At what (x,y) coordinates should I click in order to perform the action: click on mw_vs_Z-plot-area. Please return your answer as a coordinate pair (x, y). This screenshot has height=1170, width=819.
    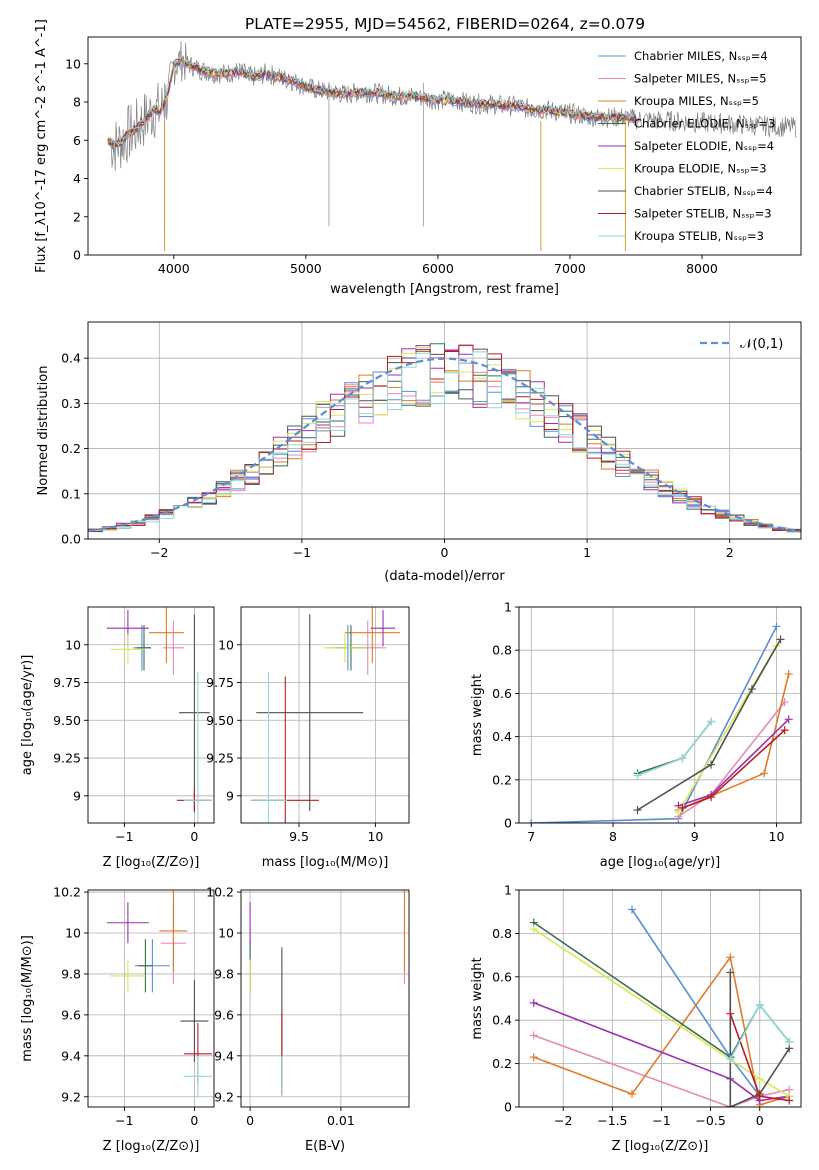
    Looking at the image, I should click on (661, 1006).